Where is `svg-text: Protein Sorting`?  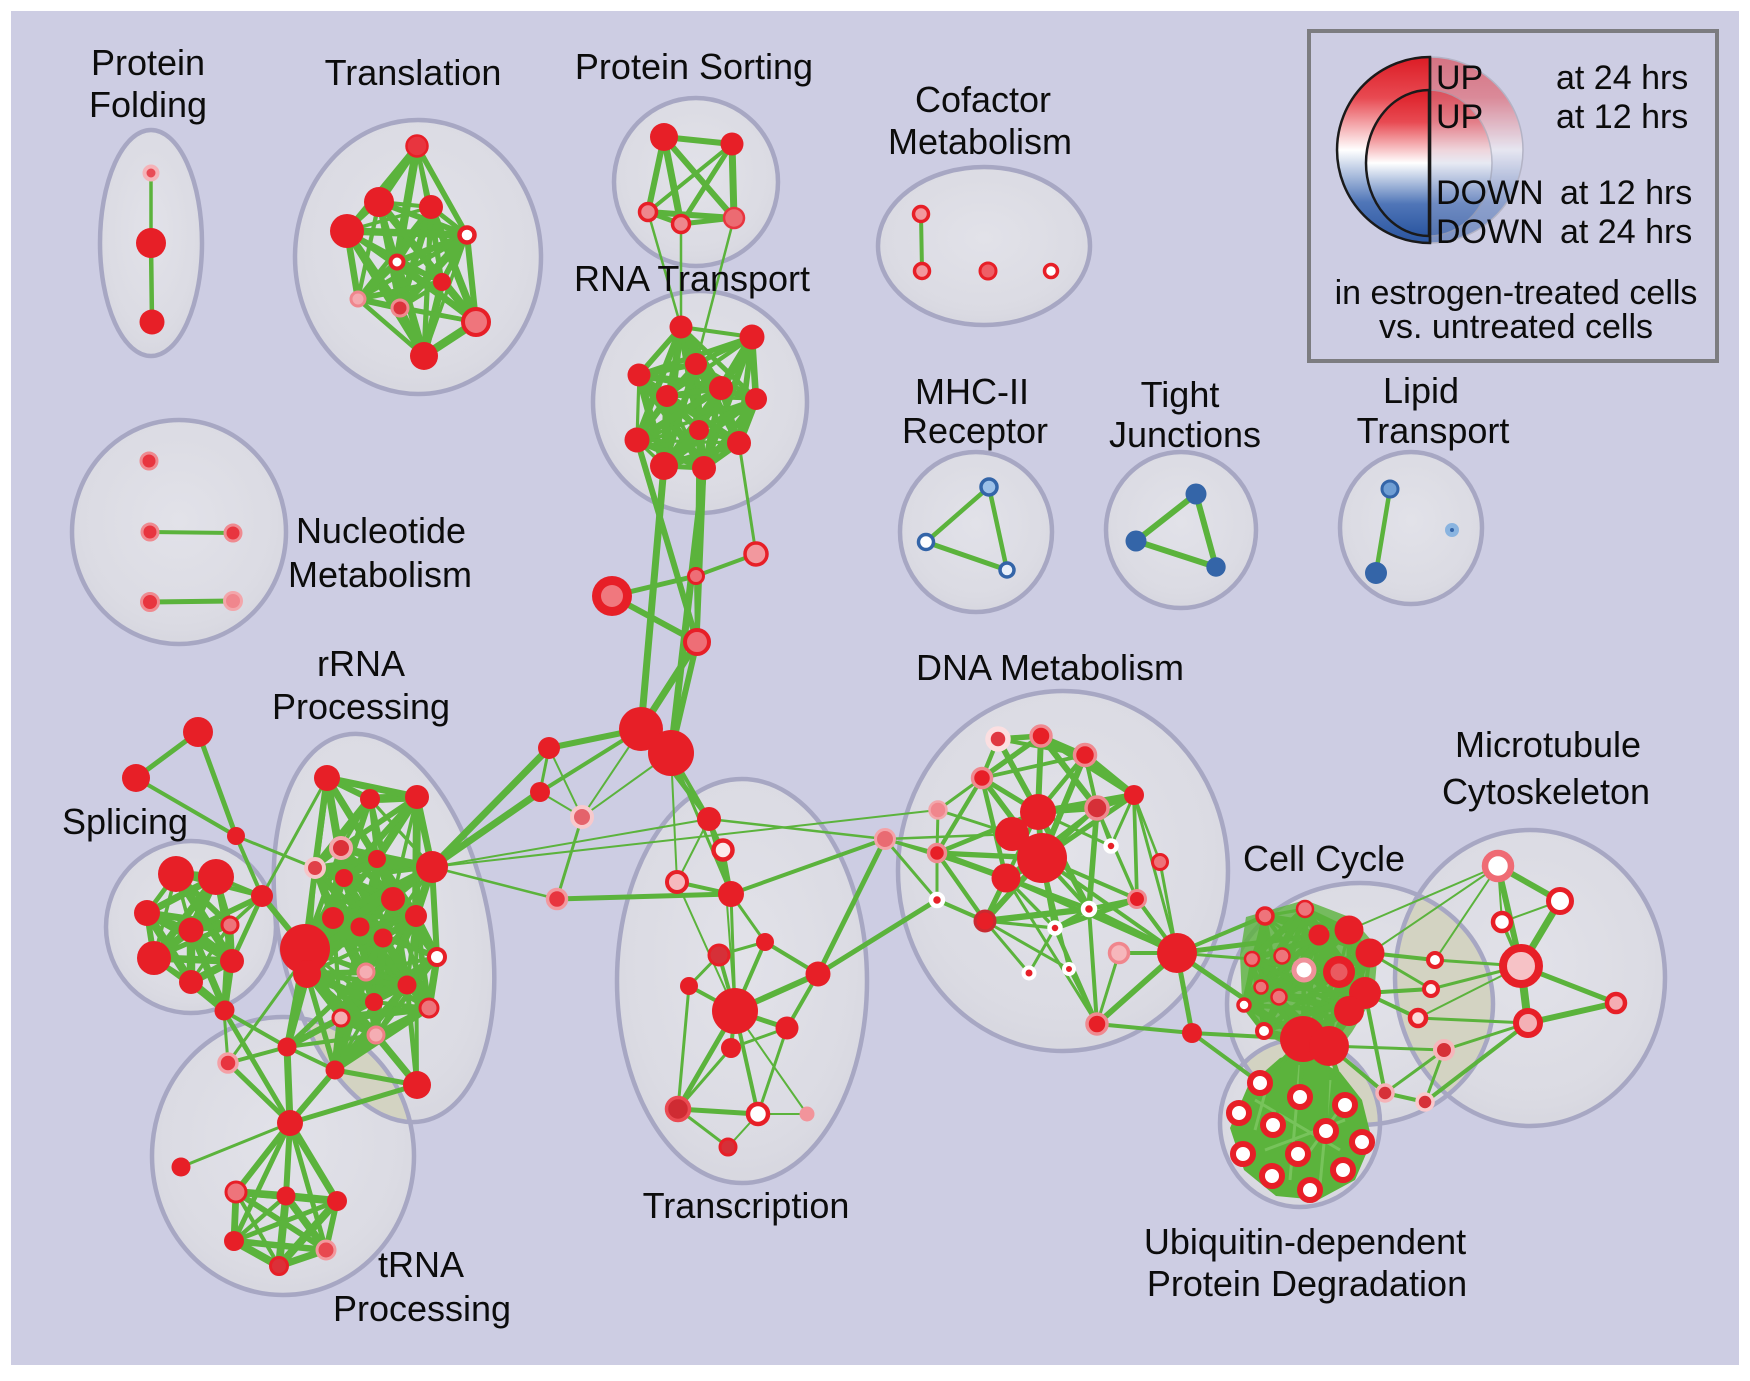 svg-text: Protein Sorting is located at coordinates (694, 66).